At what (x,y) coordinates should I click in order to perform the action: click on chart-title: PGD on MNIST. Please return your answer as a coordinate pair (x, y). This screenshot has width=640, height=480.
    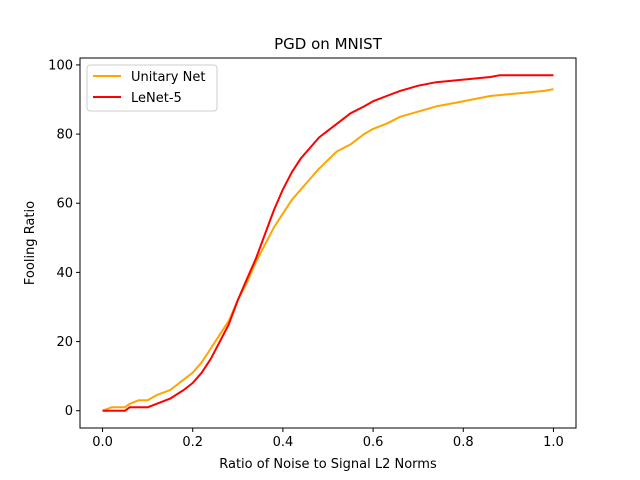
    Looking at the image, I should click on (328, 44).